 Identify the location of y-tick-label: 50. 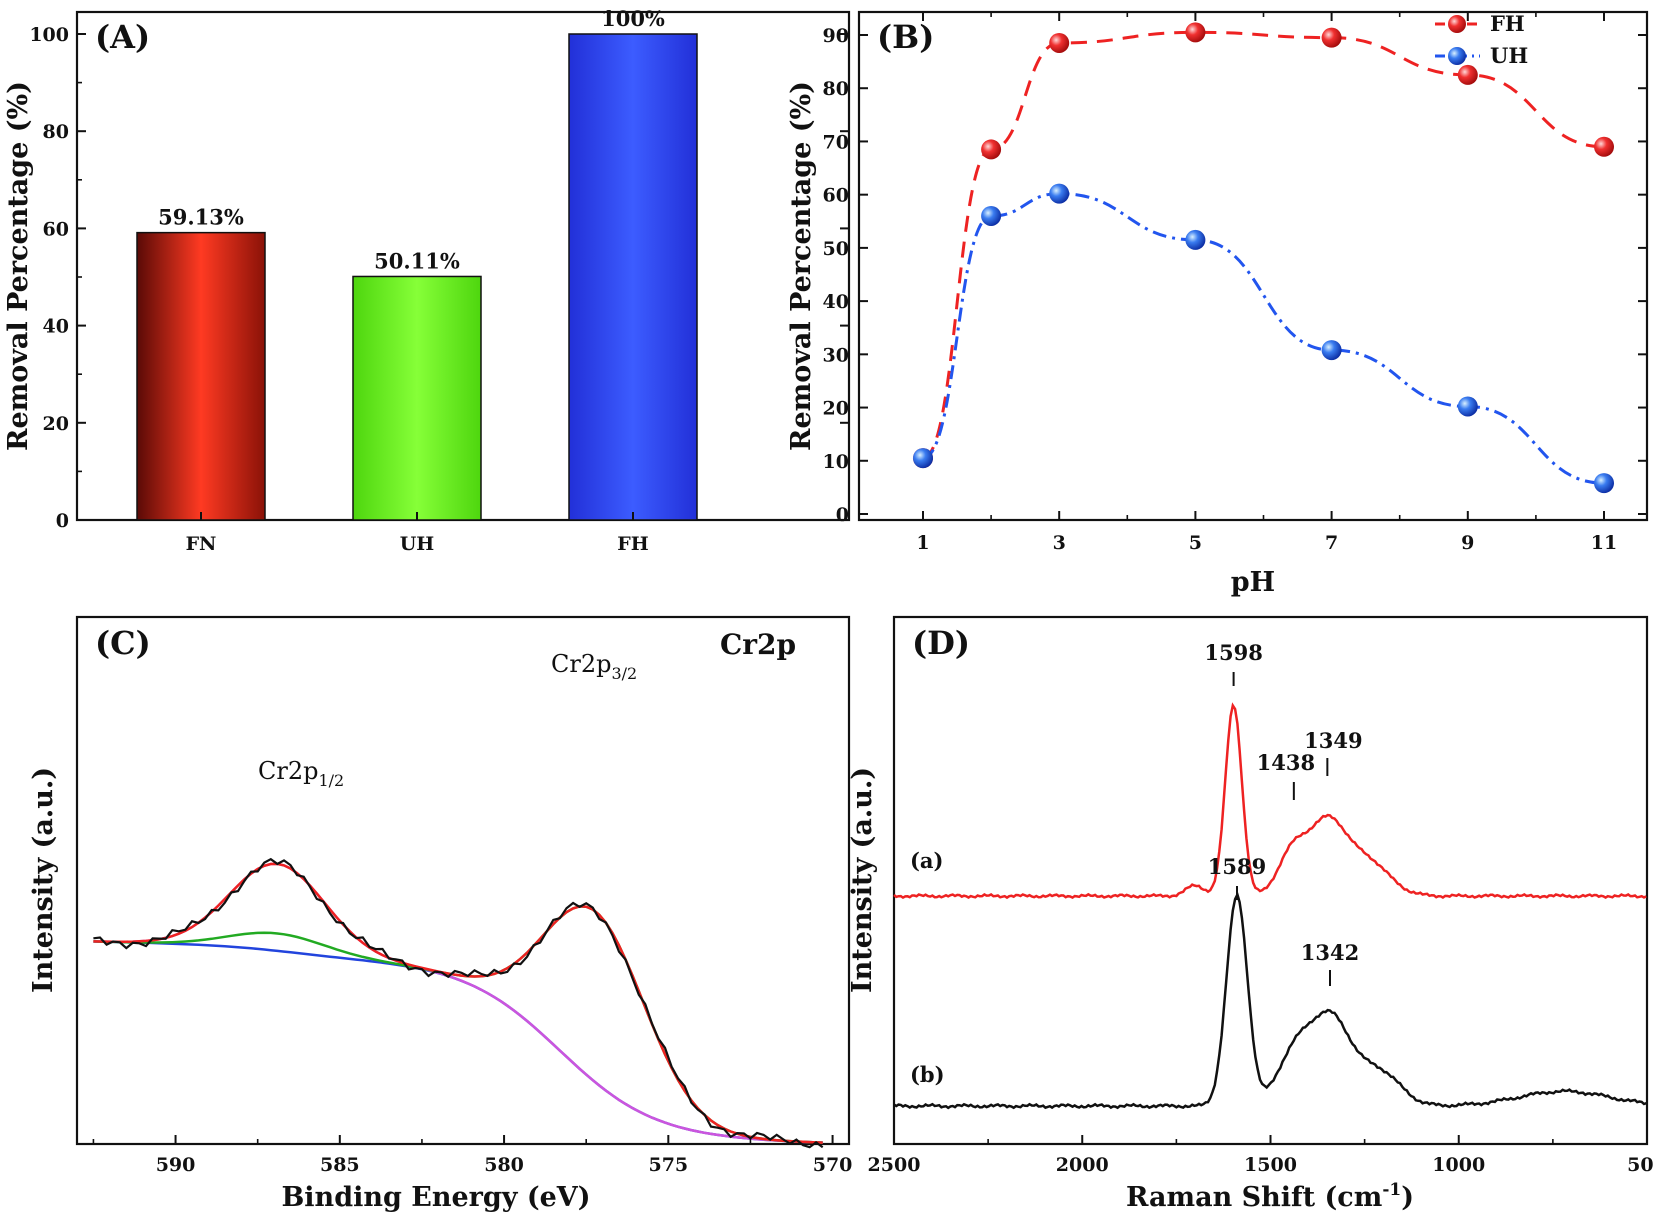
(836, 249).